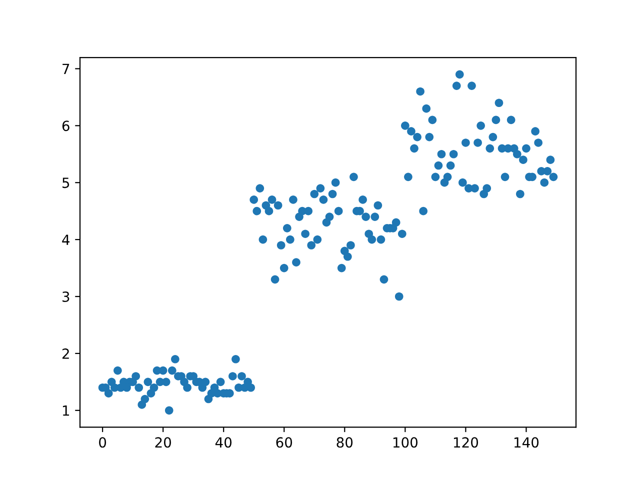  Describe the element at coordinates (466, 442) in the screenshot. I see `x-tick-label: 120` at that location.